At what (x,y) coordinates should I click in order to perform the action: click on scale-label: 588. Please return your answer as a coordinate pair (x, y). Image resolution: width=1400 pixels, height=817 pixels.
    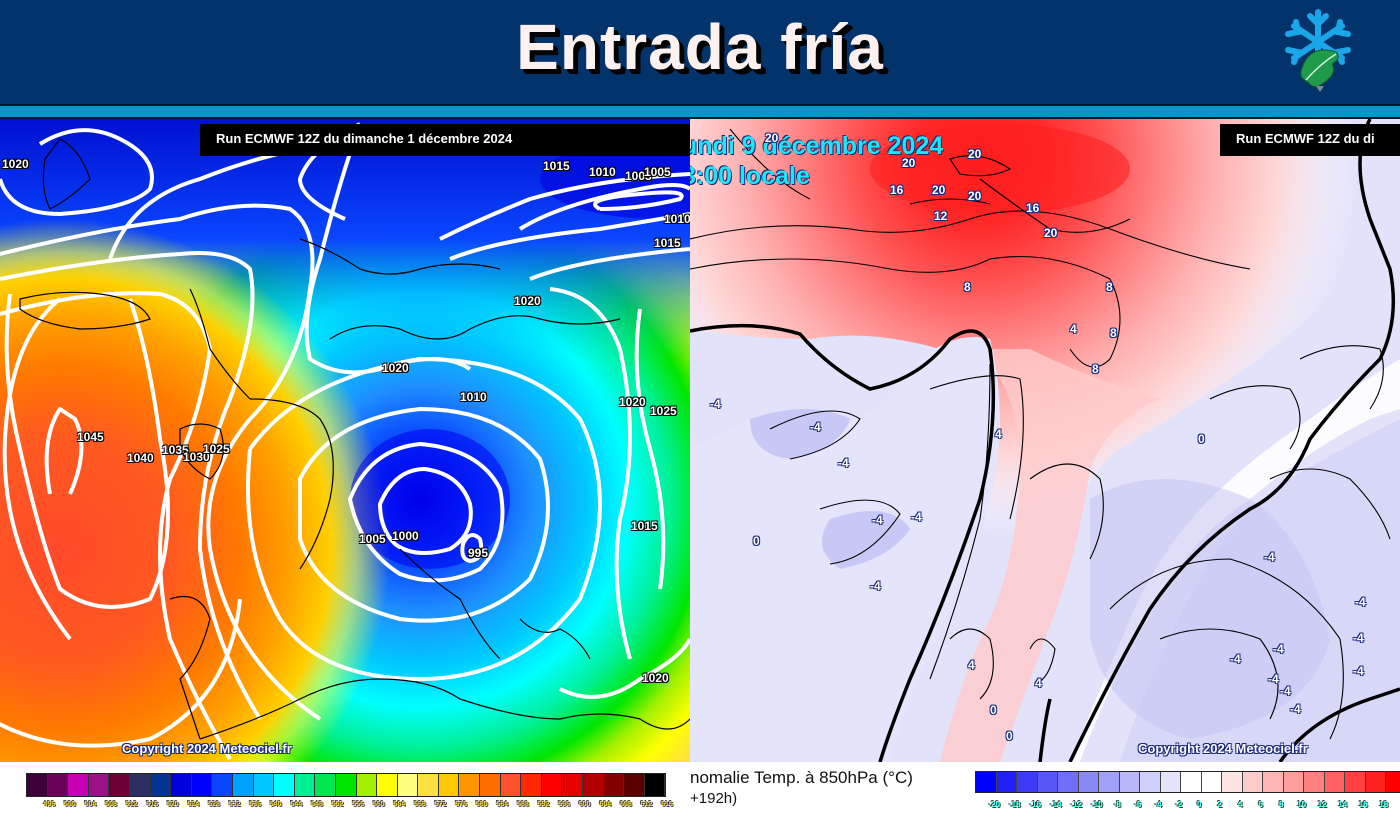
    Looking at the image, I should click on (523, 804).